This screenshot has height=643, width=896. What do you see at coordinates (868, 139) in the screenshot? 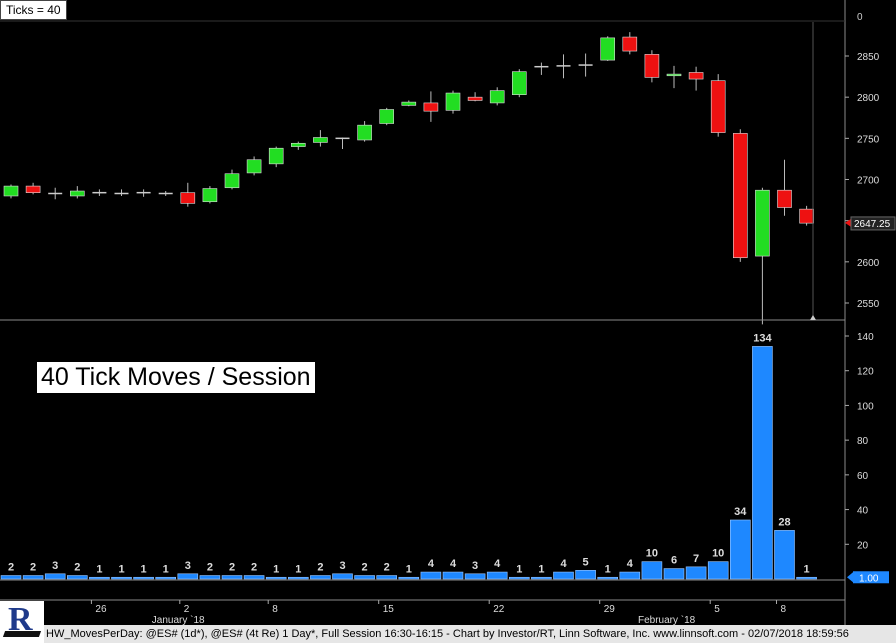
I see `price-tick-label: 2750` at bounding box center [868, 139].